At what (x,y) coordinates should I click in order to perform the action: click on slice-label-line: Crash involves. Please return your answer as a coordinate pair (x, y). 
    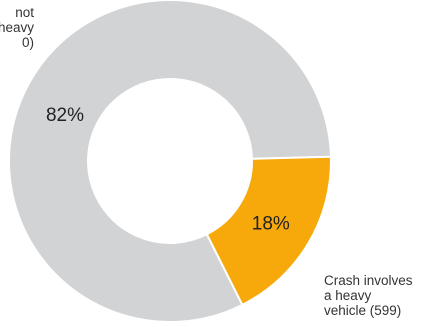
    Looking at the image, I should click on (368, 280).